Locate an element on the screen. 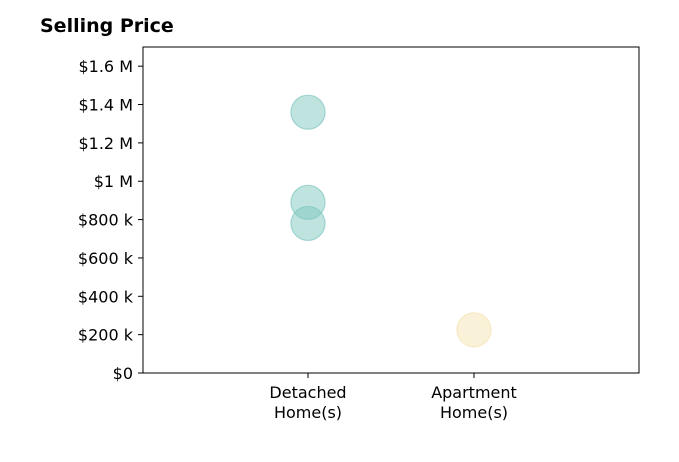  x-tick-label: Apartment is located at coordinates (474, 392).